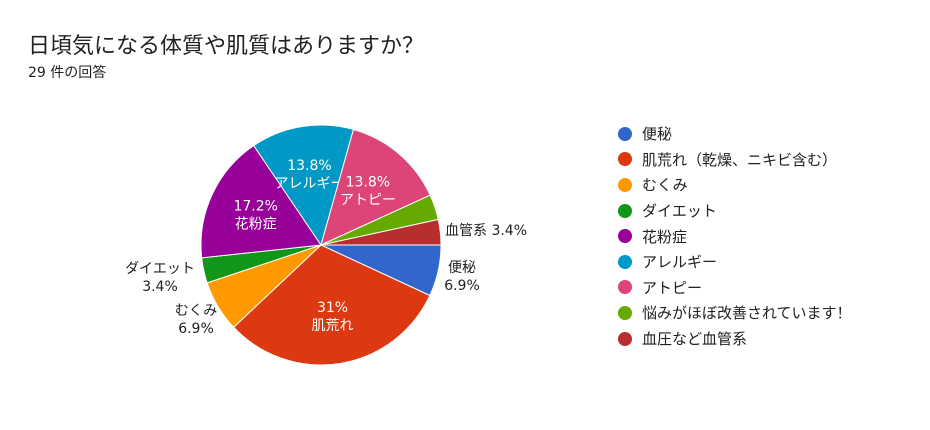 This screenshot has width=930, height=430. I want to click on legend-item-7: 悩みがほぼ改善されています！, so click(735, 313).